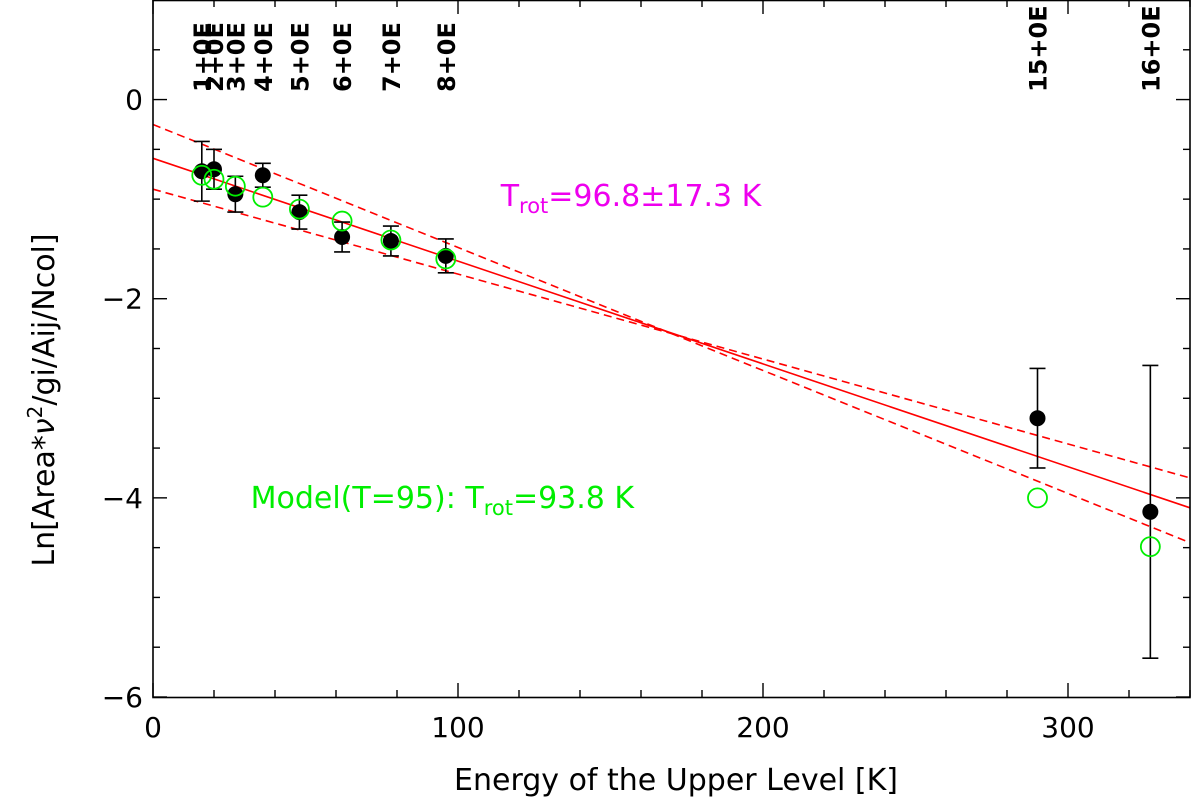 The height and width of the screenshot is (806, 1200). Describe the element at coordinates (44, 426) in the screenshot. I see `y-axis-title-nu: ν` at that location.